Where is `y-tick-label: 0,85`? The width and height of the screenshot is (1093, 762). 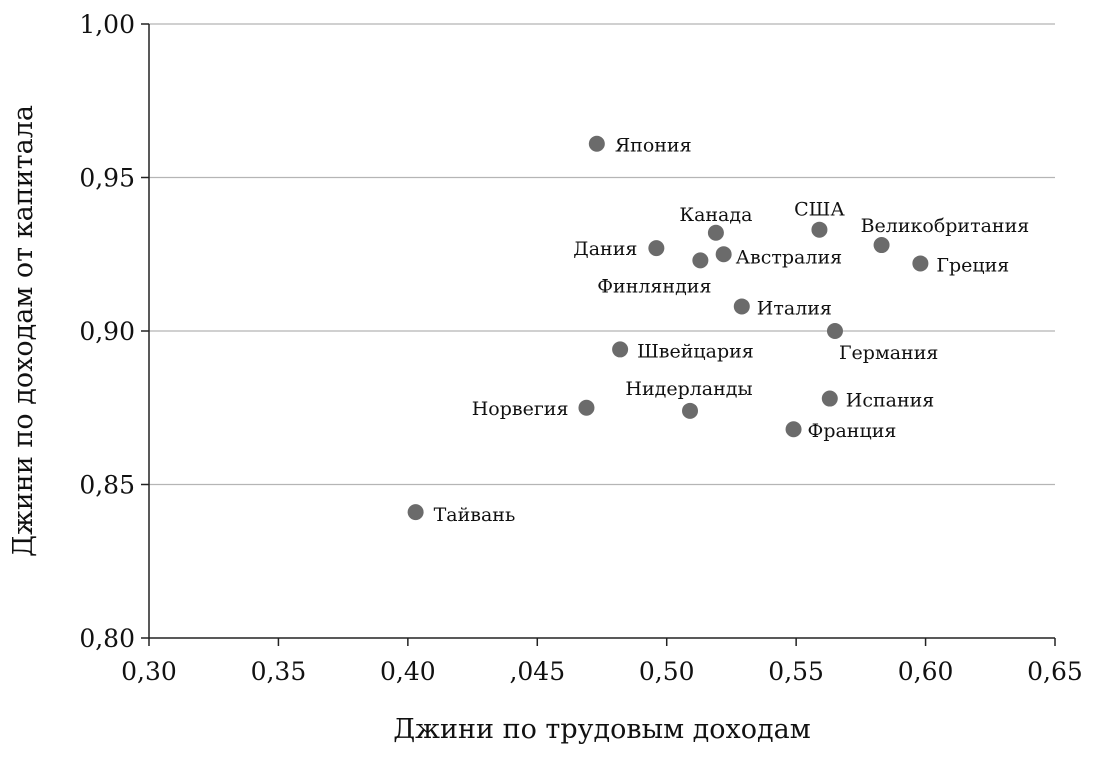
y-tick-label: 0,85 is located at coordinates (107, 485).